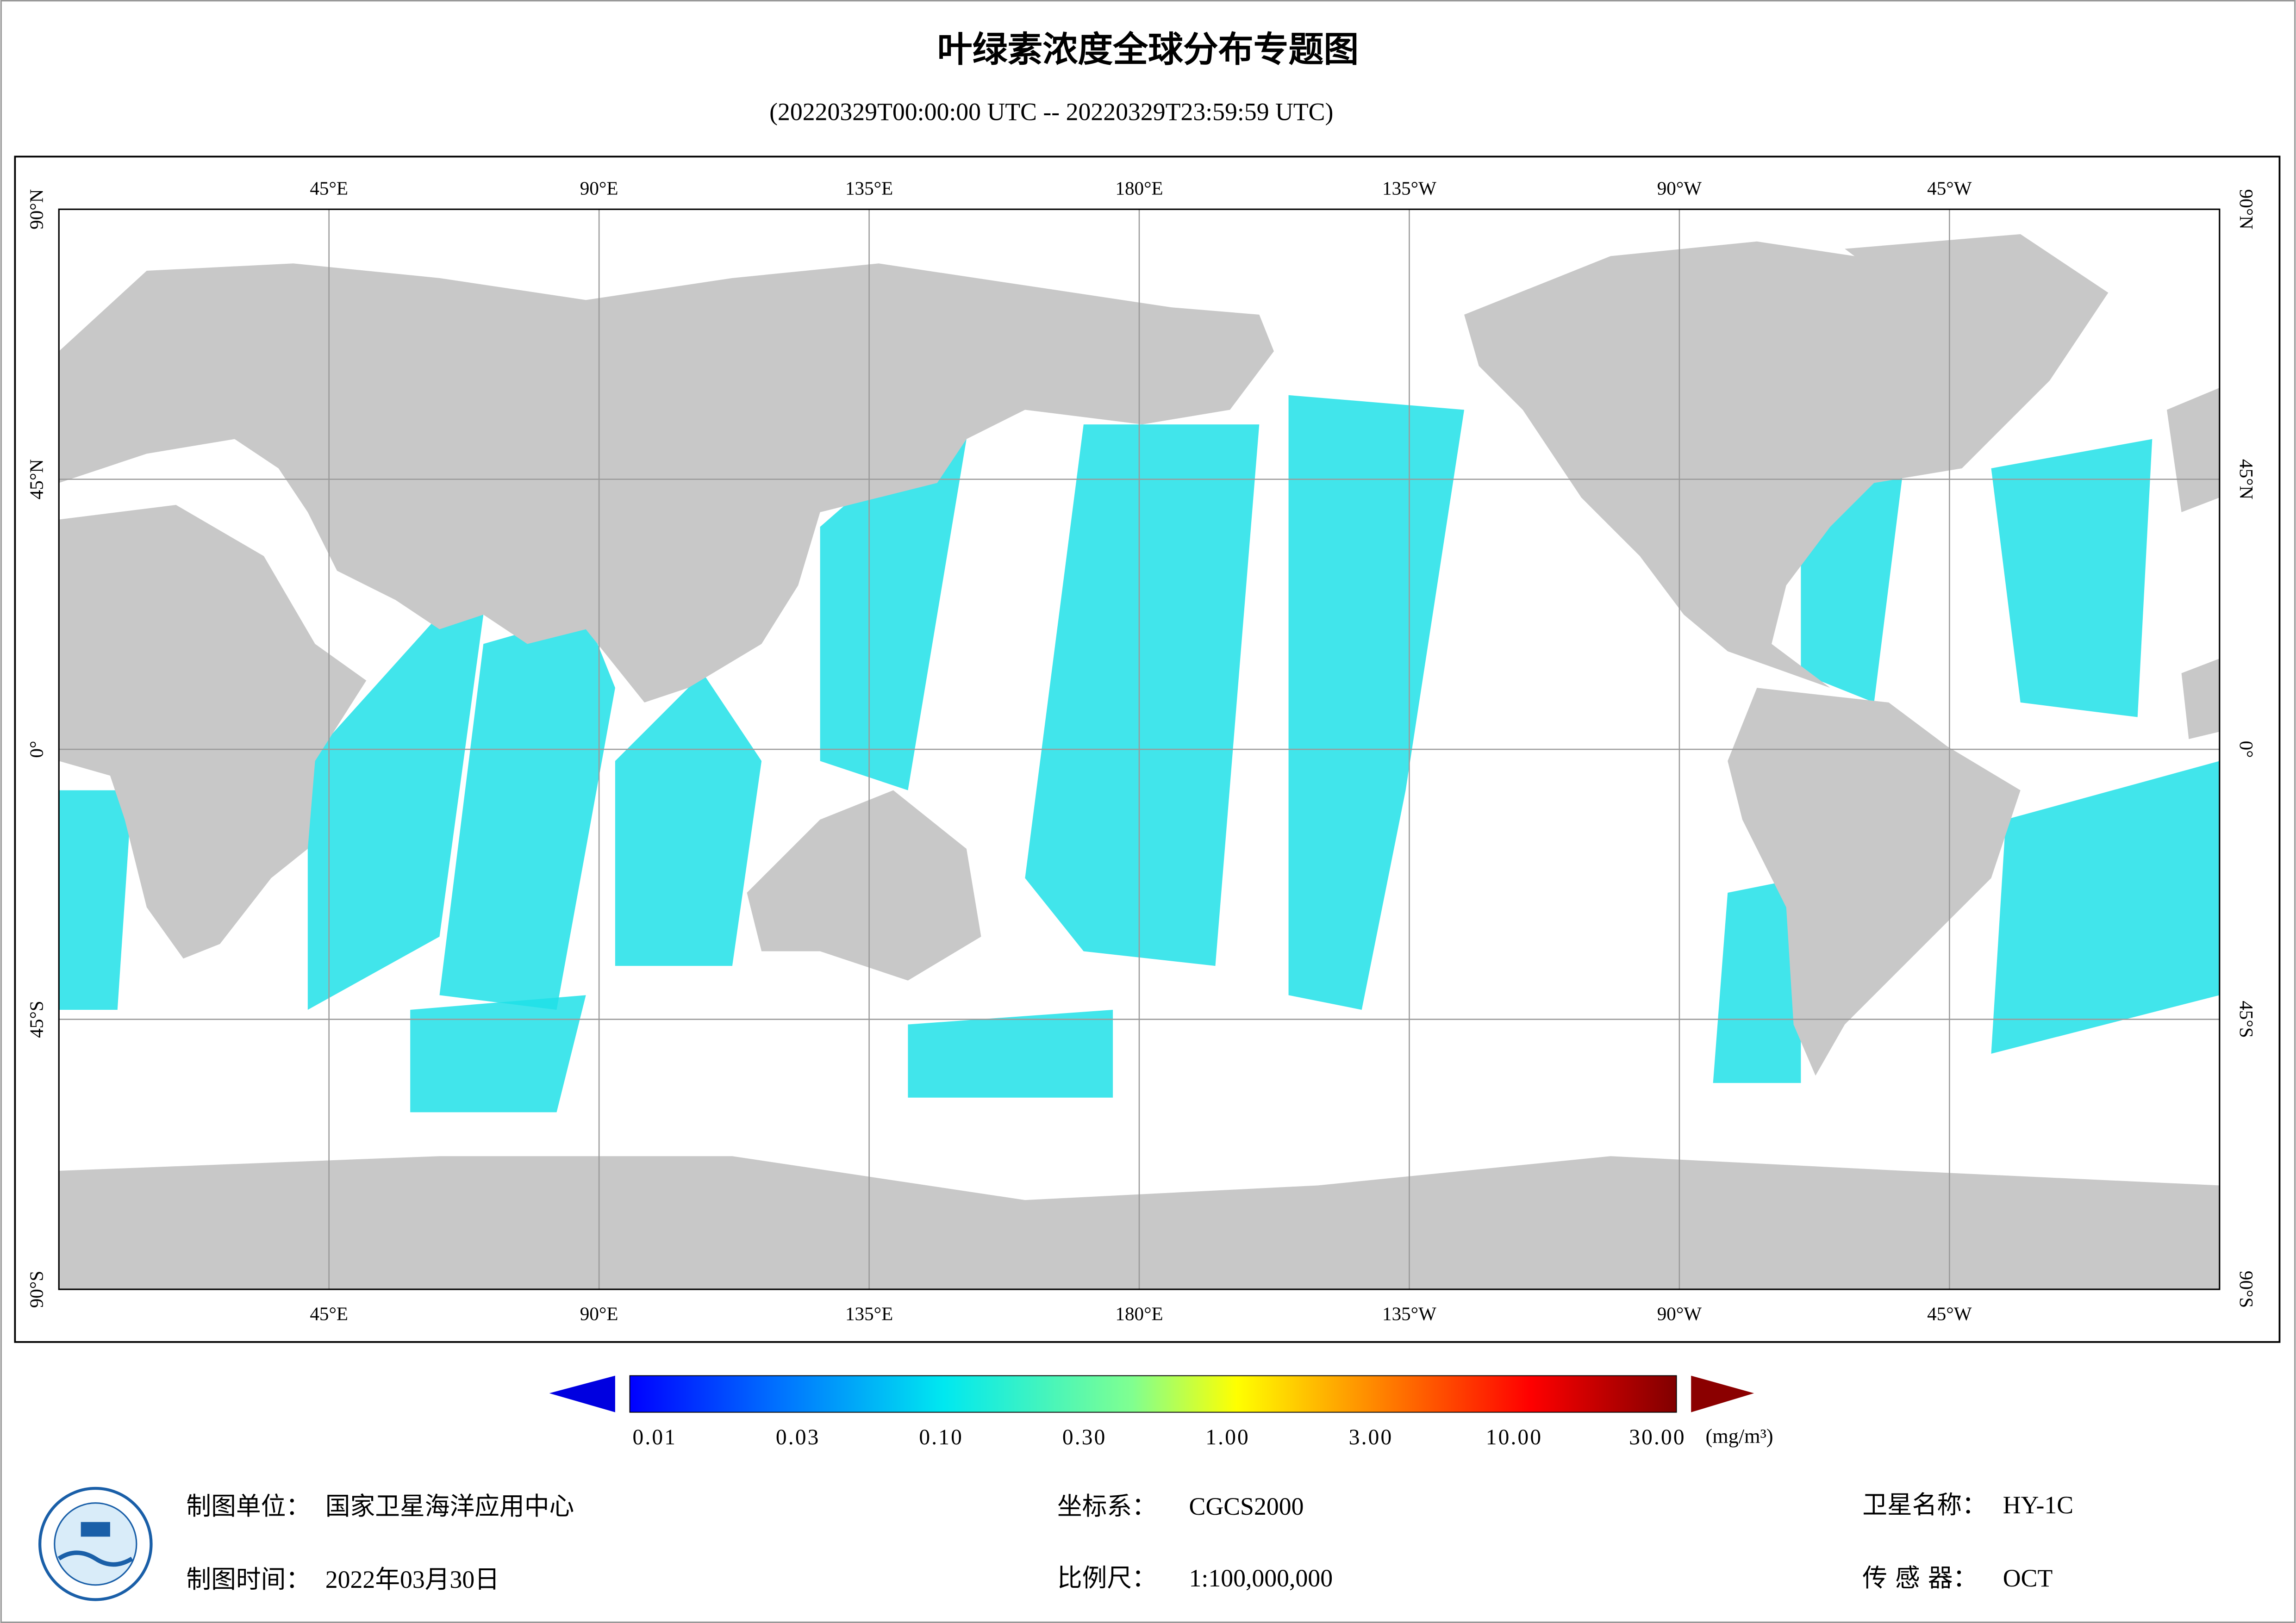 Image resolution: width=2296 pixels, height=1623 pixels. I want to click on lon-label-bottom: 45°E, so click(329, 1313).